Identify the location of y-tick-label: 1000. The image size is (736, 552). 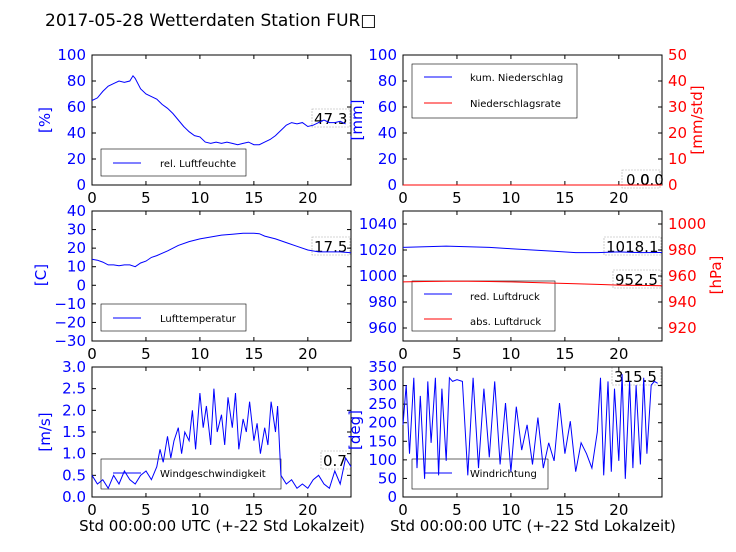
(378, 276).